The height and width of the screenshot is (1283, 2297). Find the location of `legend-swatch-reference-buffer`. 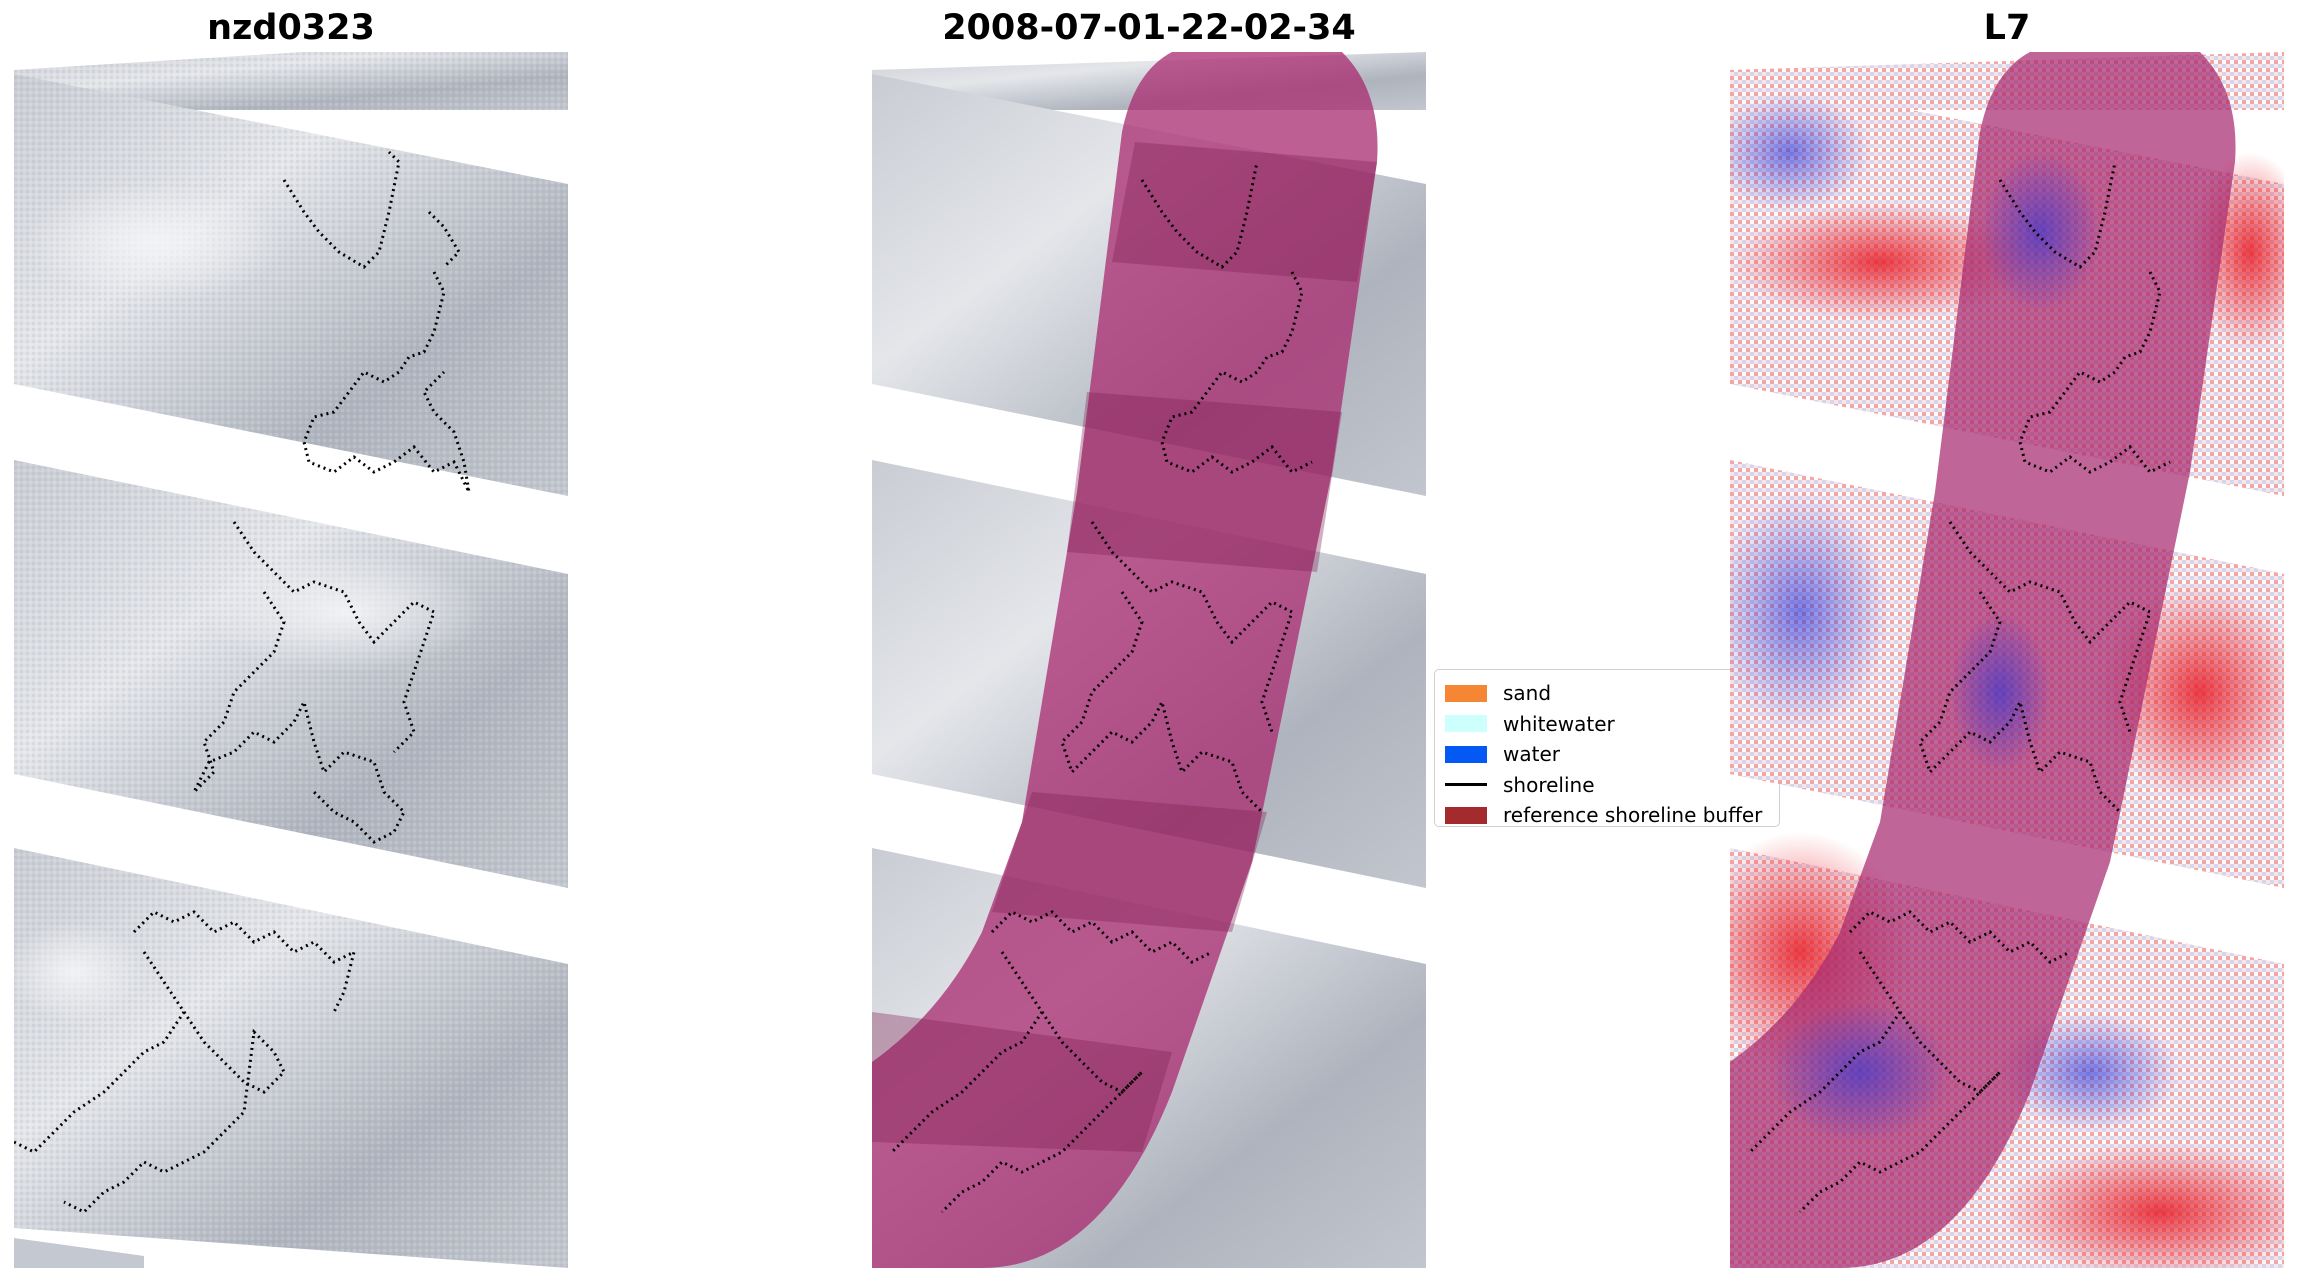

legend-swatch-reference-buffer is located at coordinates (1466, 815).